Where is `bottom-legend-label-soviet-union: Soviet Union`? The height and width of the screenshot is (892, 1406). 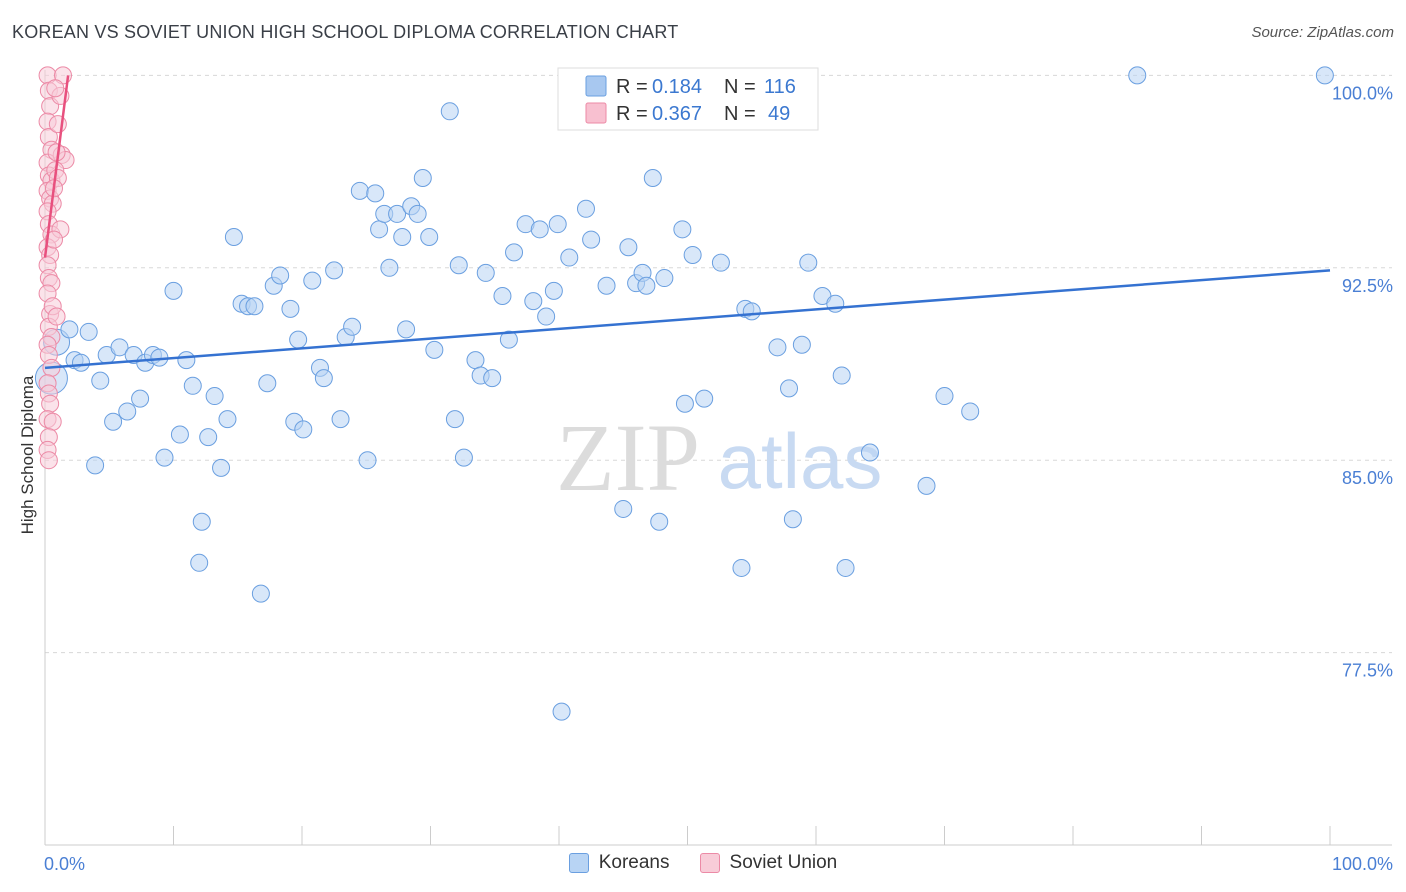 bottom-legend-label-soviet-union: Soviet Union is located at coordinates (783, 862).